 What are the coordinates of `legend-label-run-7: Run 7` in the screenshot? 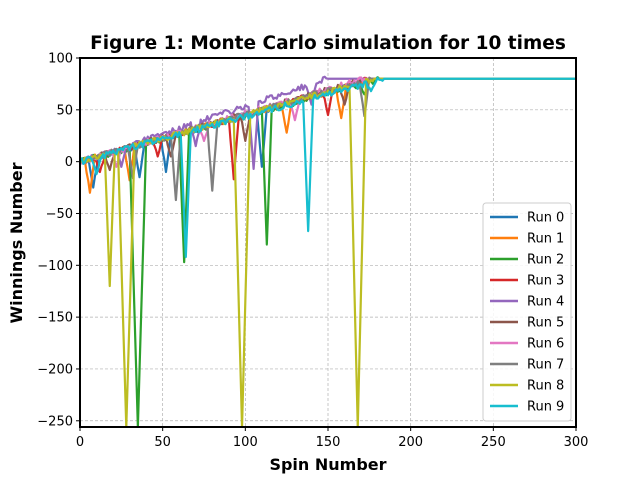 It's located at (545, 365).